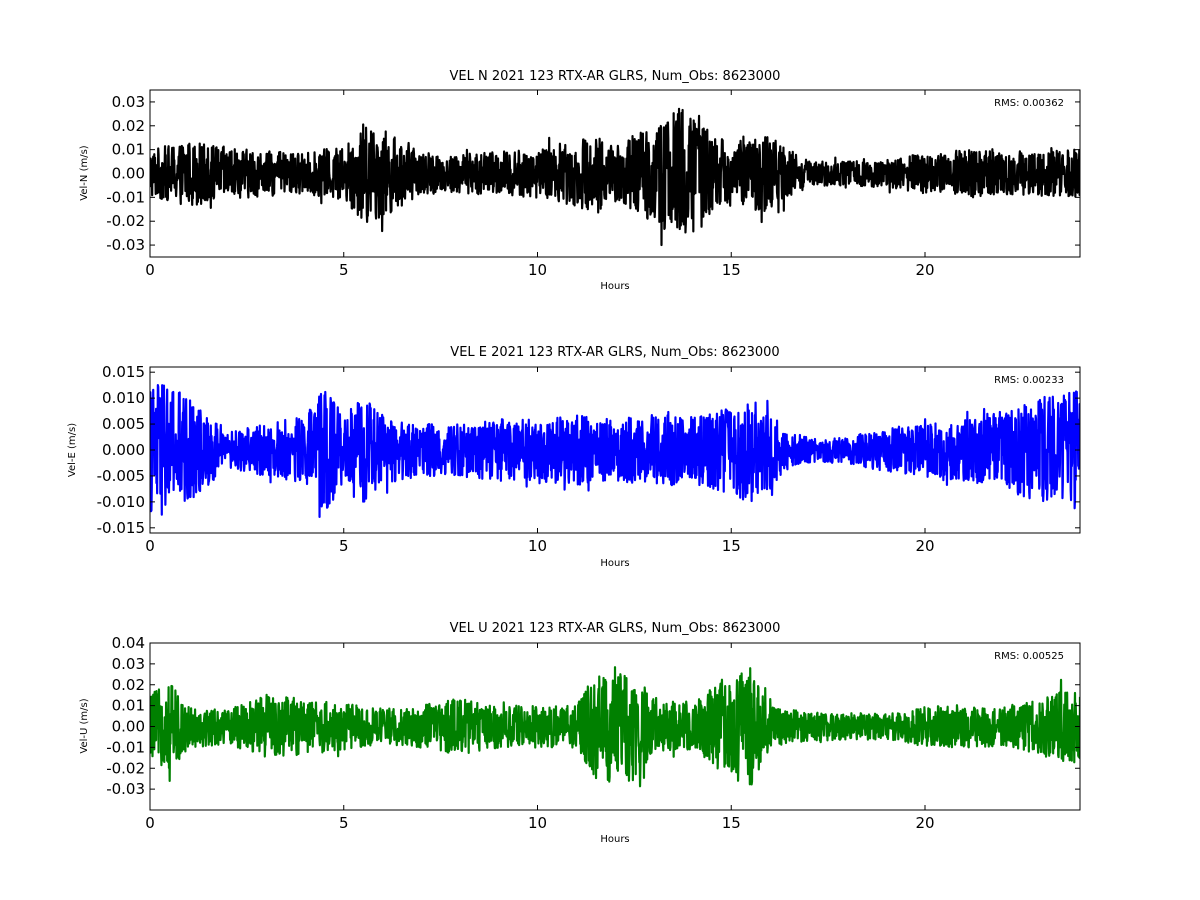 The image size is (1200, 900). What do you see at coordinates (121, 528) in the screenshot?
I see `y-tick-label: -0.015` at bounding box center [121, 528].